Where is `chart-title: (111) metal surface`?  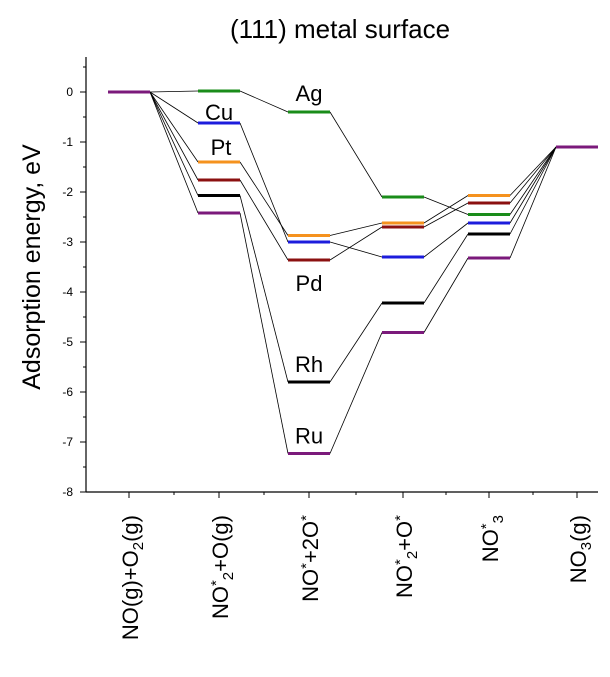 chart-title: (111) metal surface is located at coordinates (340, 29).